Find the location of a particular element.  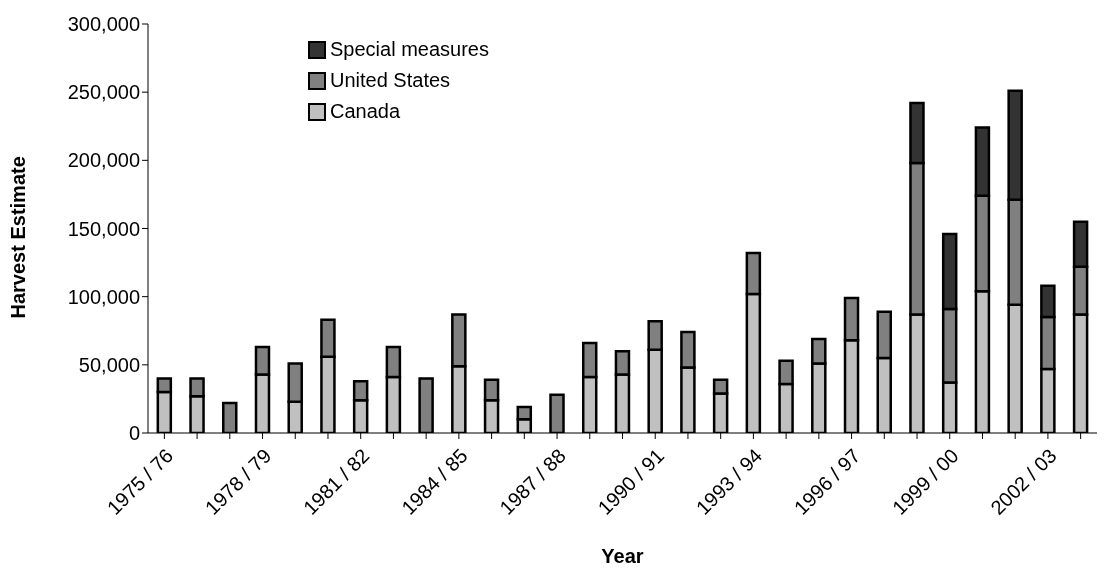

legend-label: Special measures is located at coordinates (409, 49).